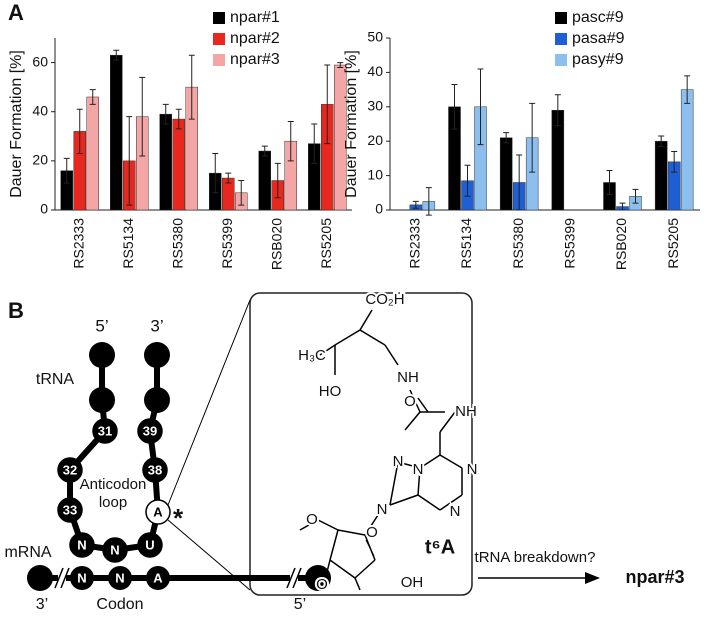 This screenshot has height=628, width=710. Describe the element at coordinates (592, 578) in the screenshot. I see `arrow-head` at that location.